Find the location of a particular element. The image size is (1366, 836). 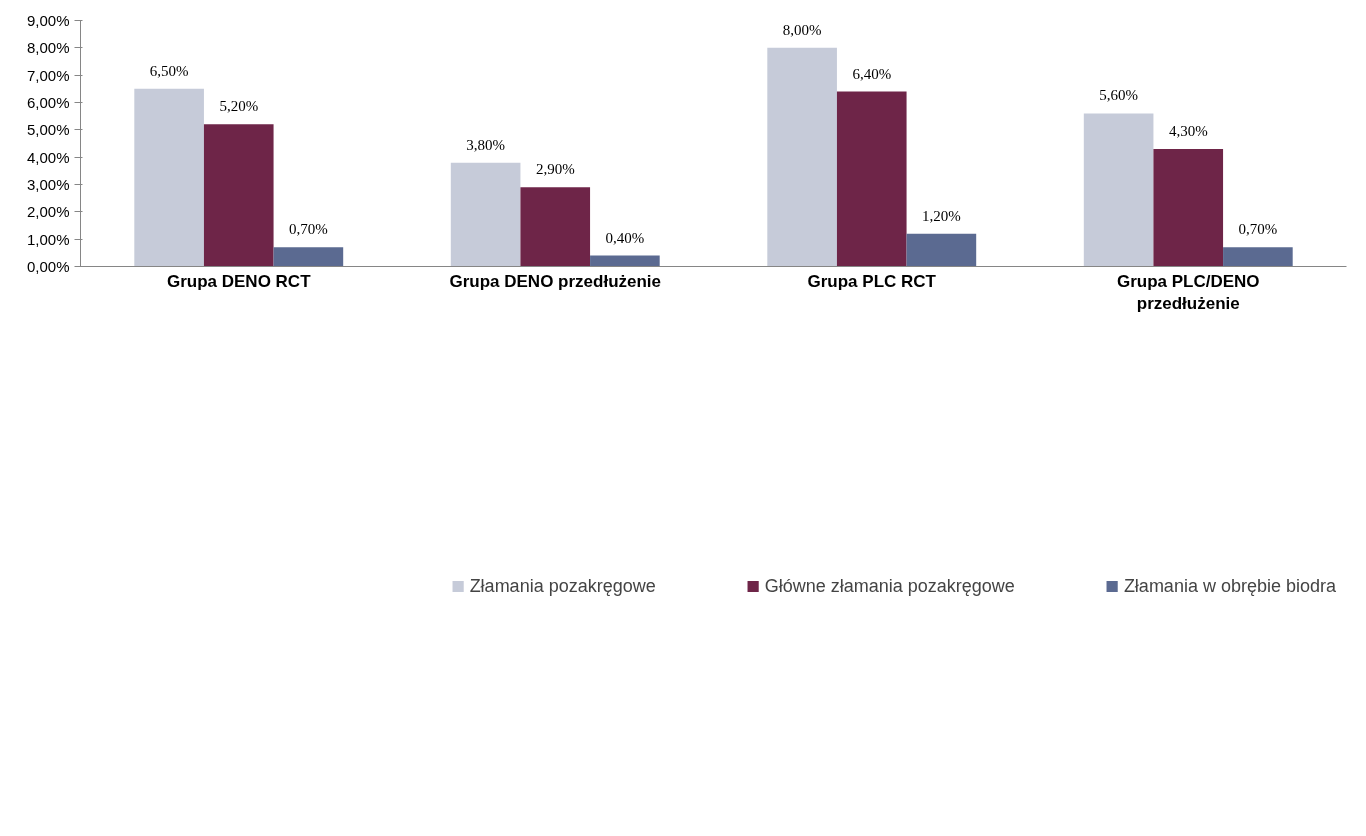

legend-label: Złamania w obrębie biodra is located at coordinates (1229, 586).